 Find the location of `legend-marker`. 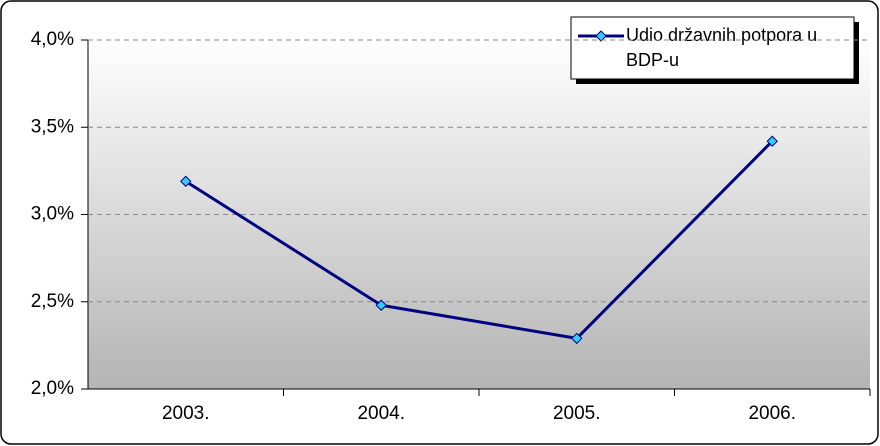

legend-marker is located at coordinates (601, 36).